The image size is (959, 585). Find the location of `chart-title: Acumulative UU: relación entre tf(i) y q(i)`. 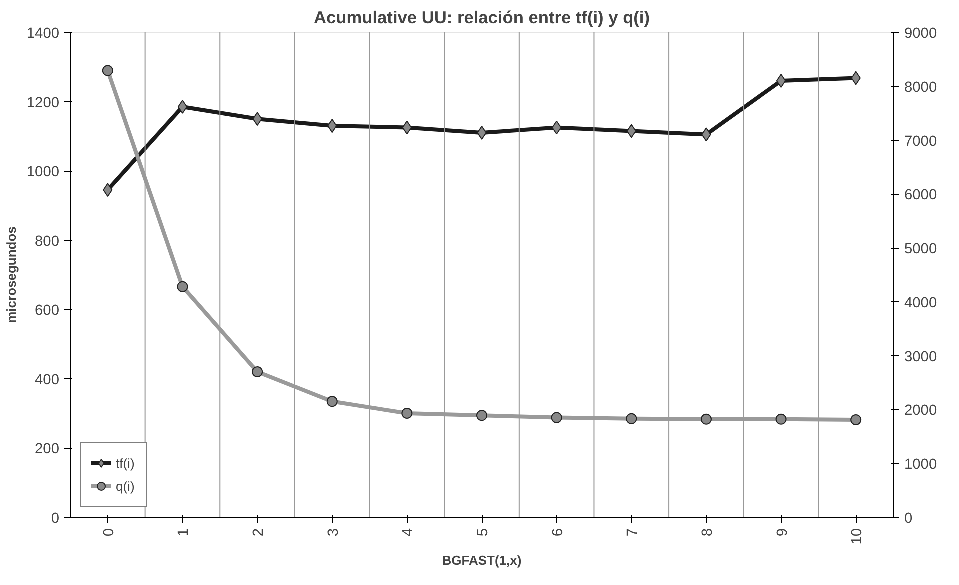

chart-title: Acumulative UU: relación entre tf(i) y q(i) is located at coordinates (482, 18).